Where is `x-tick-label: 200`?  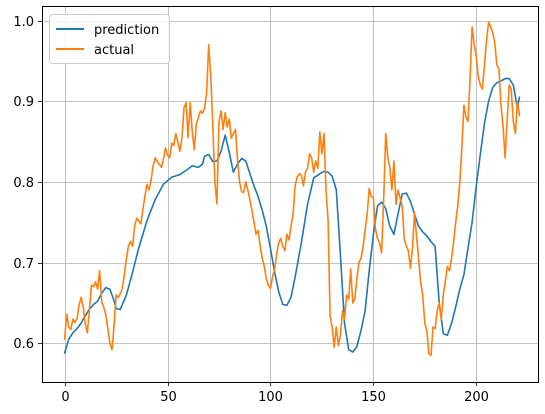
x-tick-label: 200 is located at coordinates (476, 397).